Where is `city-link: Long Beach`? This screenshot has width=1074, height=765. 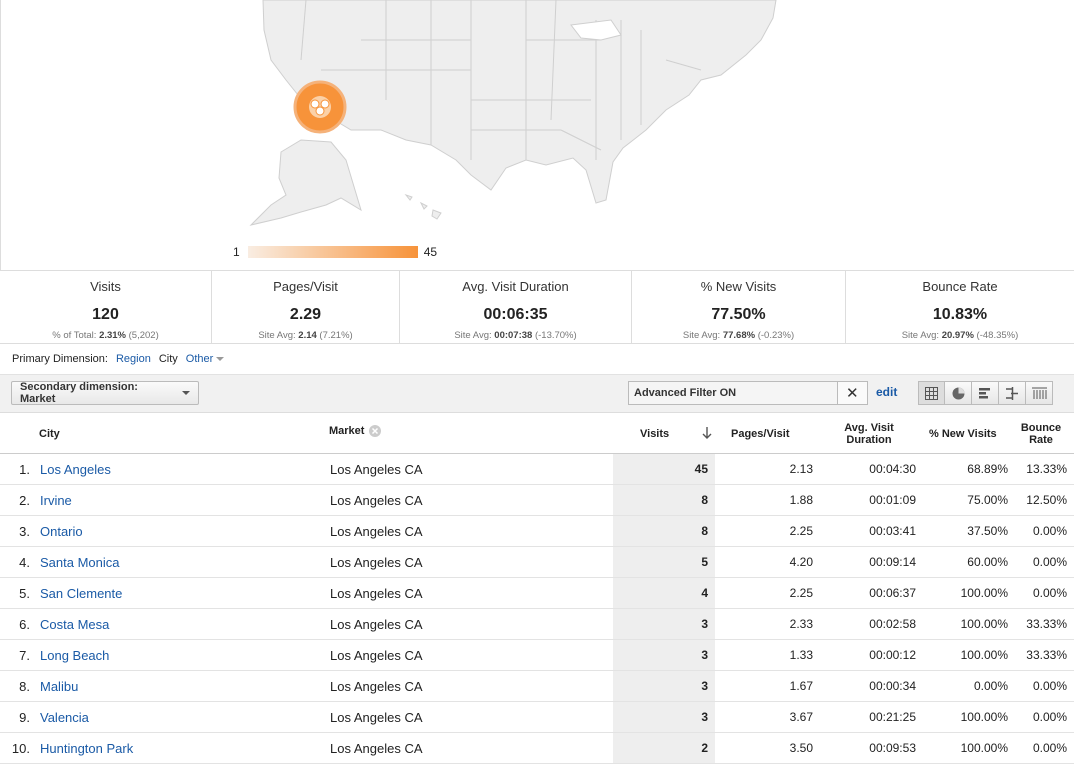
city-link: Long Beach is located at coordinates (75, 655).